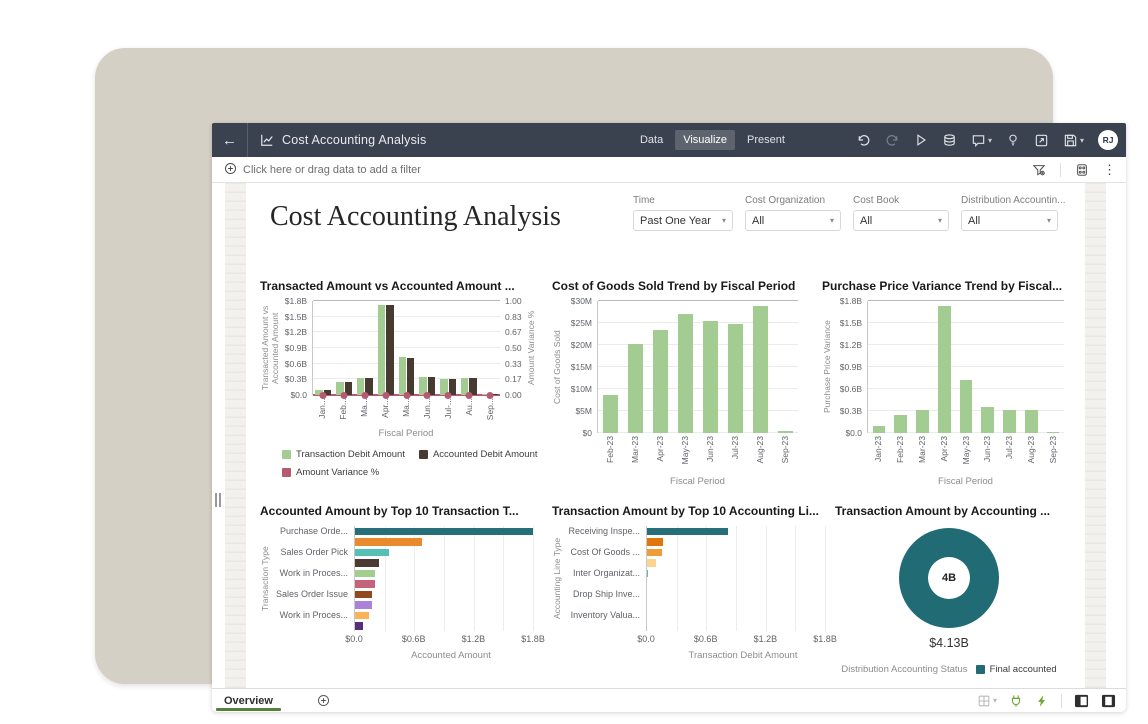  Describe the element at coordinates (981, 140) in the screenshot. I see `comment-icon: ▾` at that location.